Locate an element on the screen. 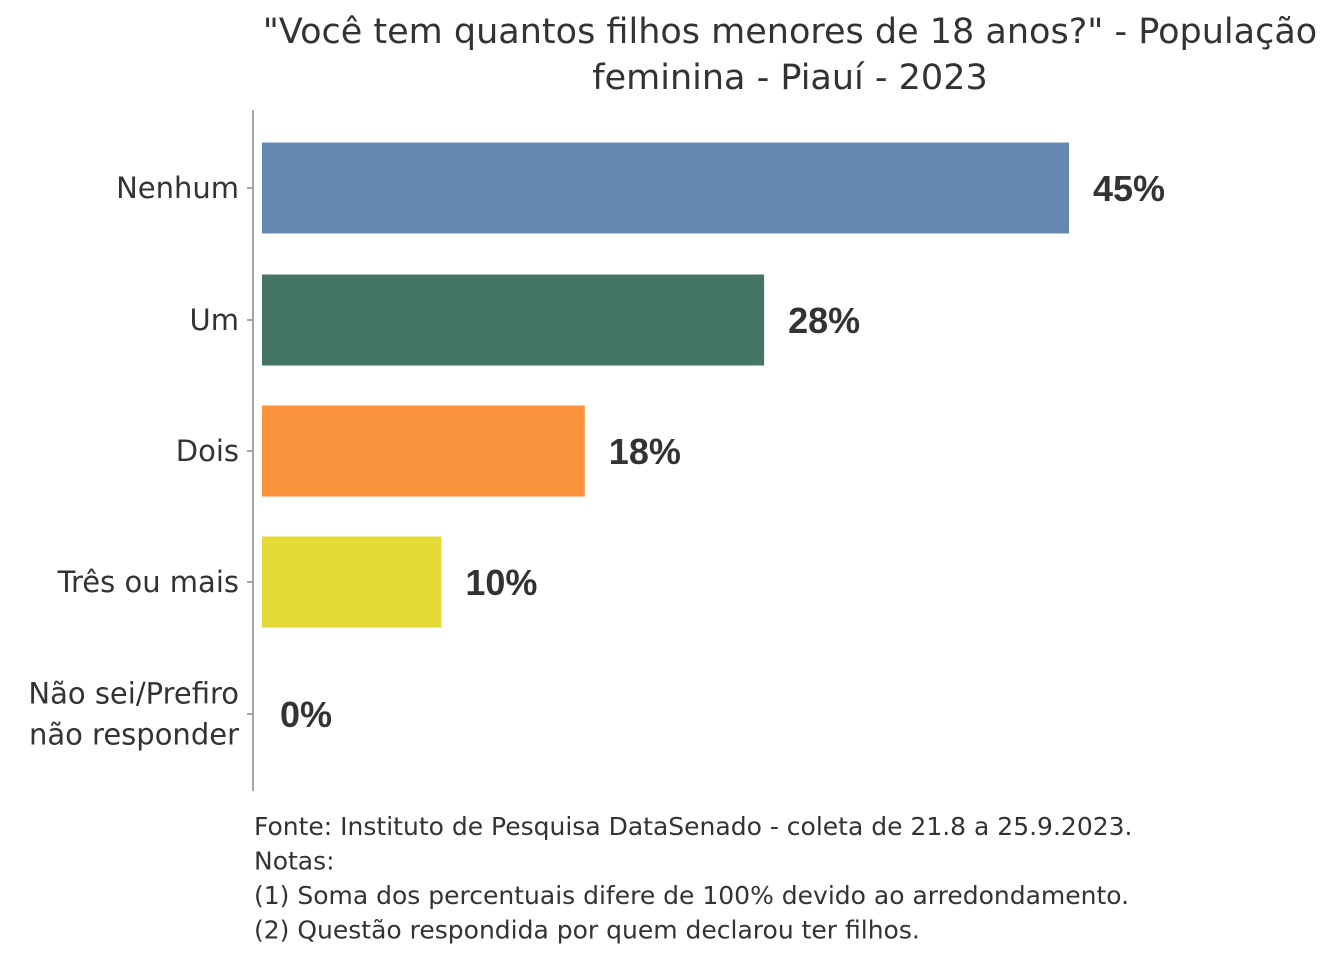 This screenshot has width=1344, height=960. value-label: 28% is located at coordinates (824, 320).